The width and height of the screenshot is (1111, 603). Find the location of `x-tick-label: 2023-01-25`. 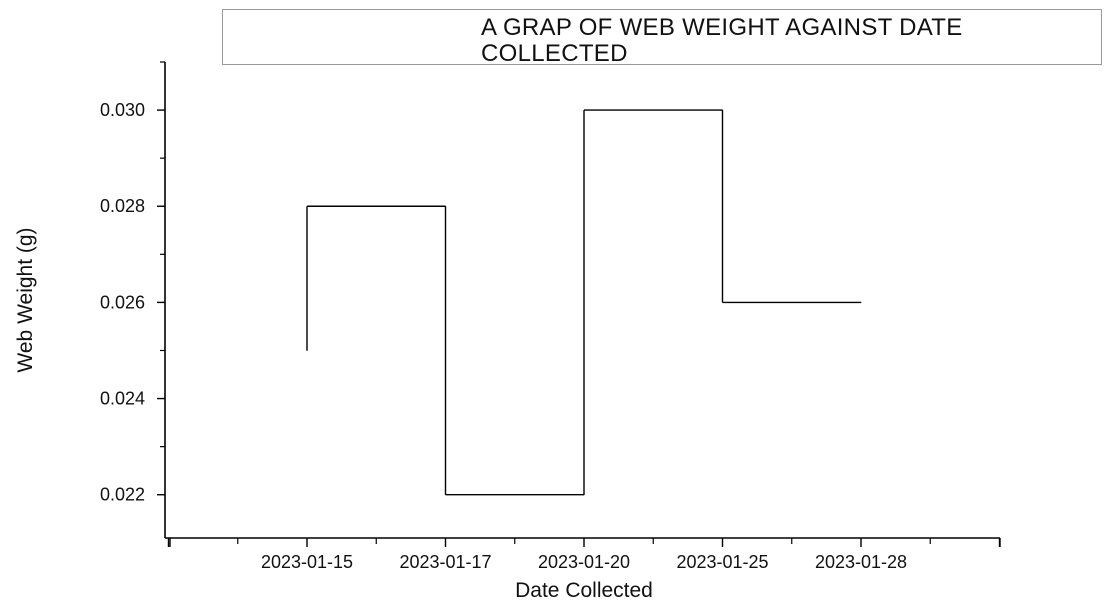

x-tick-label: 2023-01-25 is located at coordinates (722, 562).